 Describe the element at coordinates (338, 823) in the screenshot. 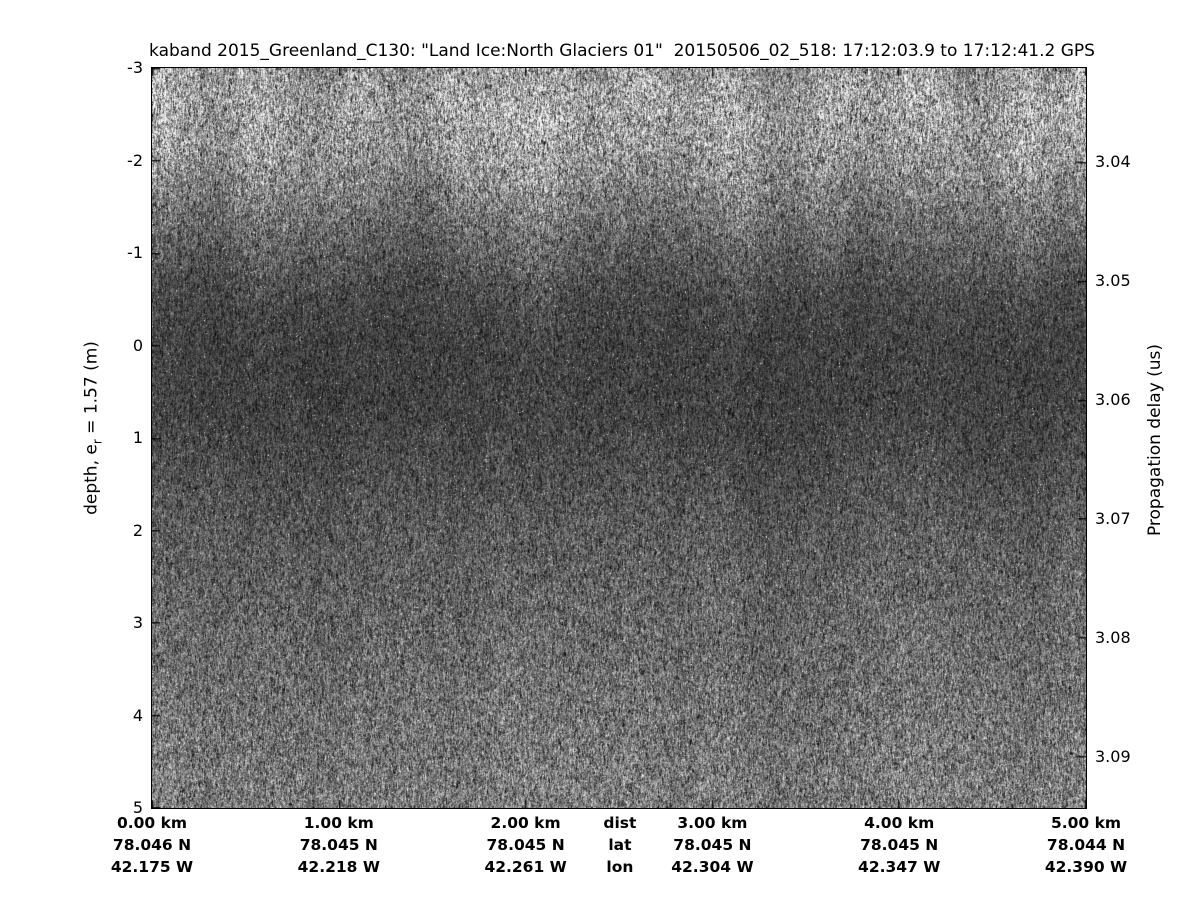

I see `distance-column-1-dist: 1.00 km` at that location.